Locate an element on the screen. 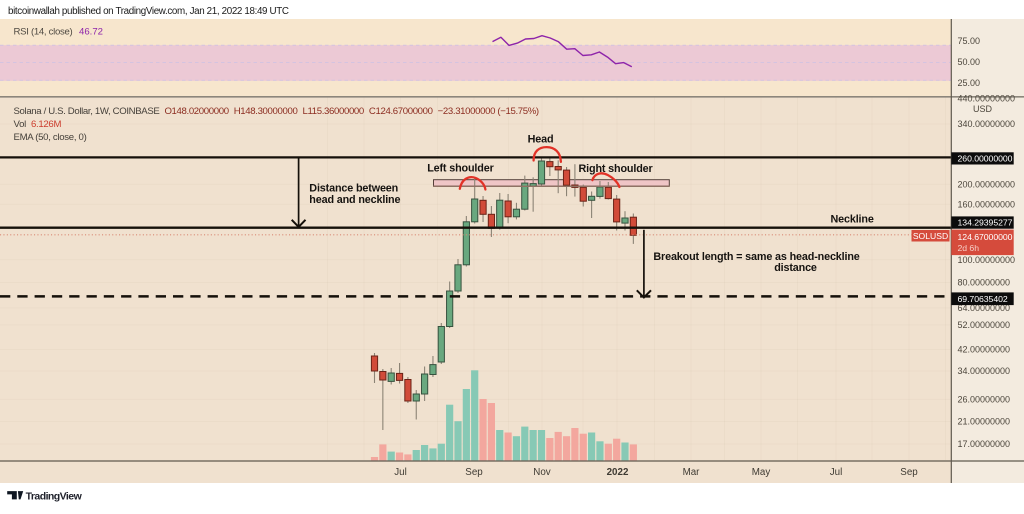 The width and height of the screenshot is (1024, 514). svg-text: Left shoulder is located at coordinates (460, 169).